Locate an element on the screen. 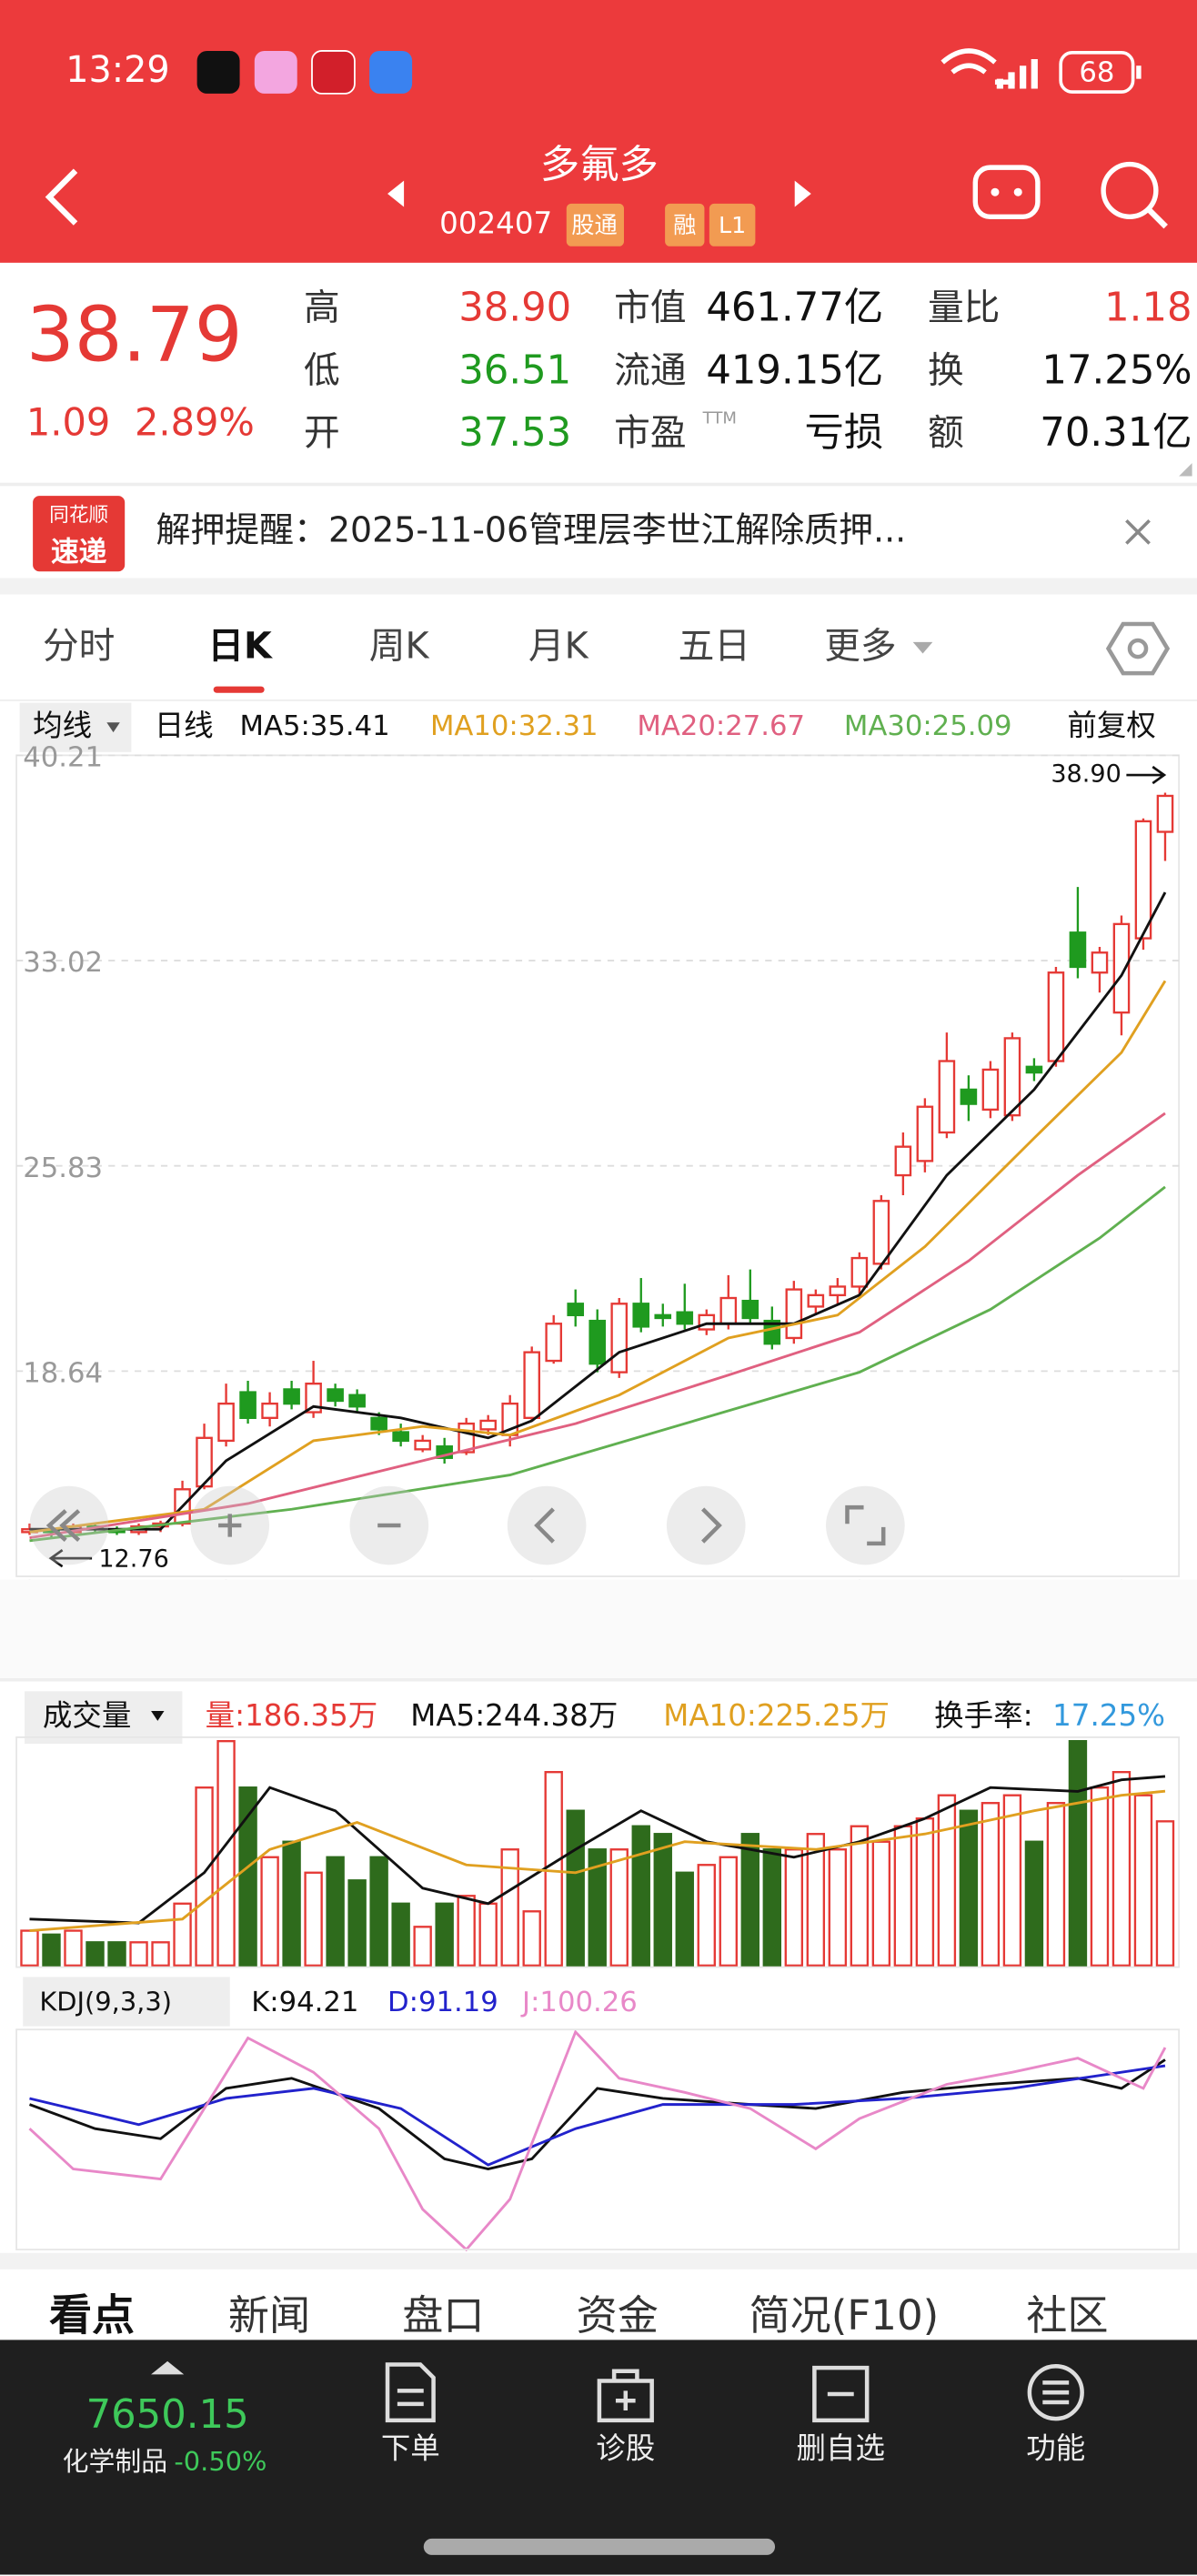 The height and width of the screenshot is (2576, 1197). expand-corner is located at coordinates (1185, 470).